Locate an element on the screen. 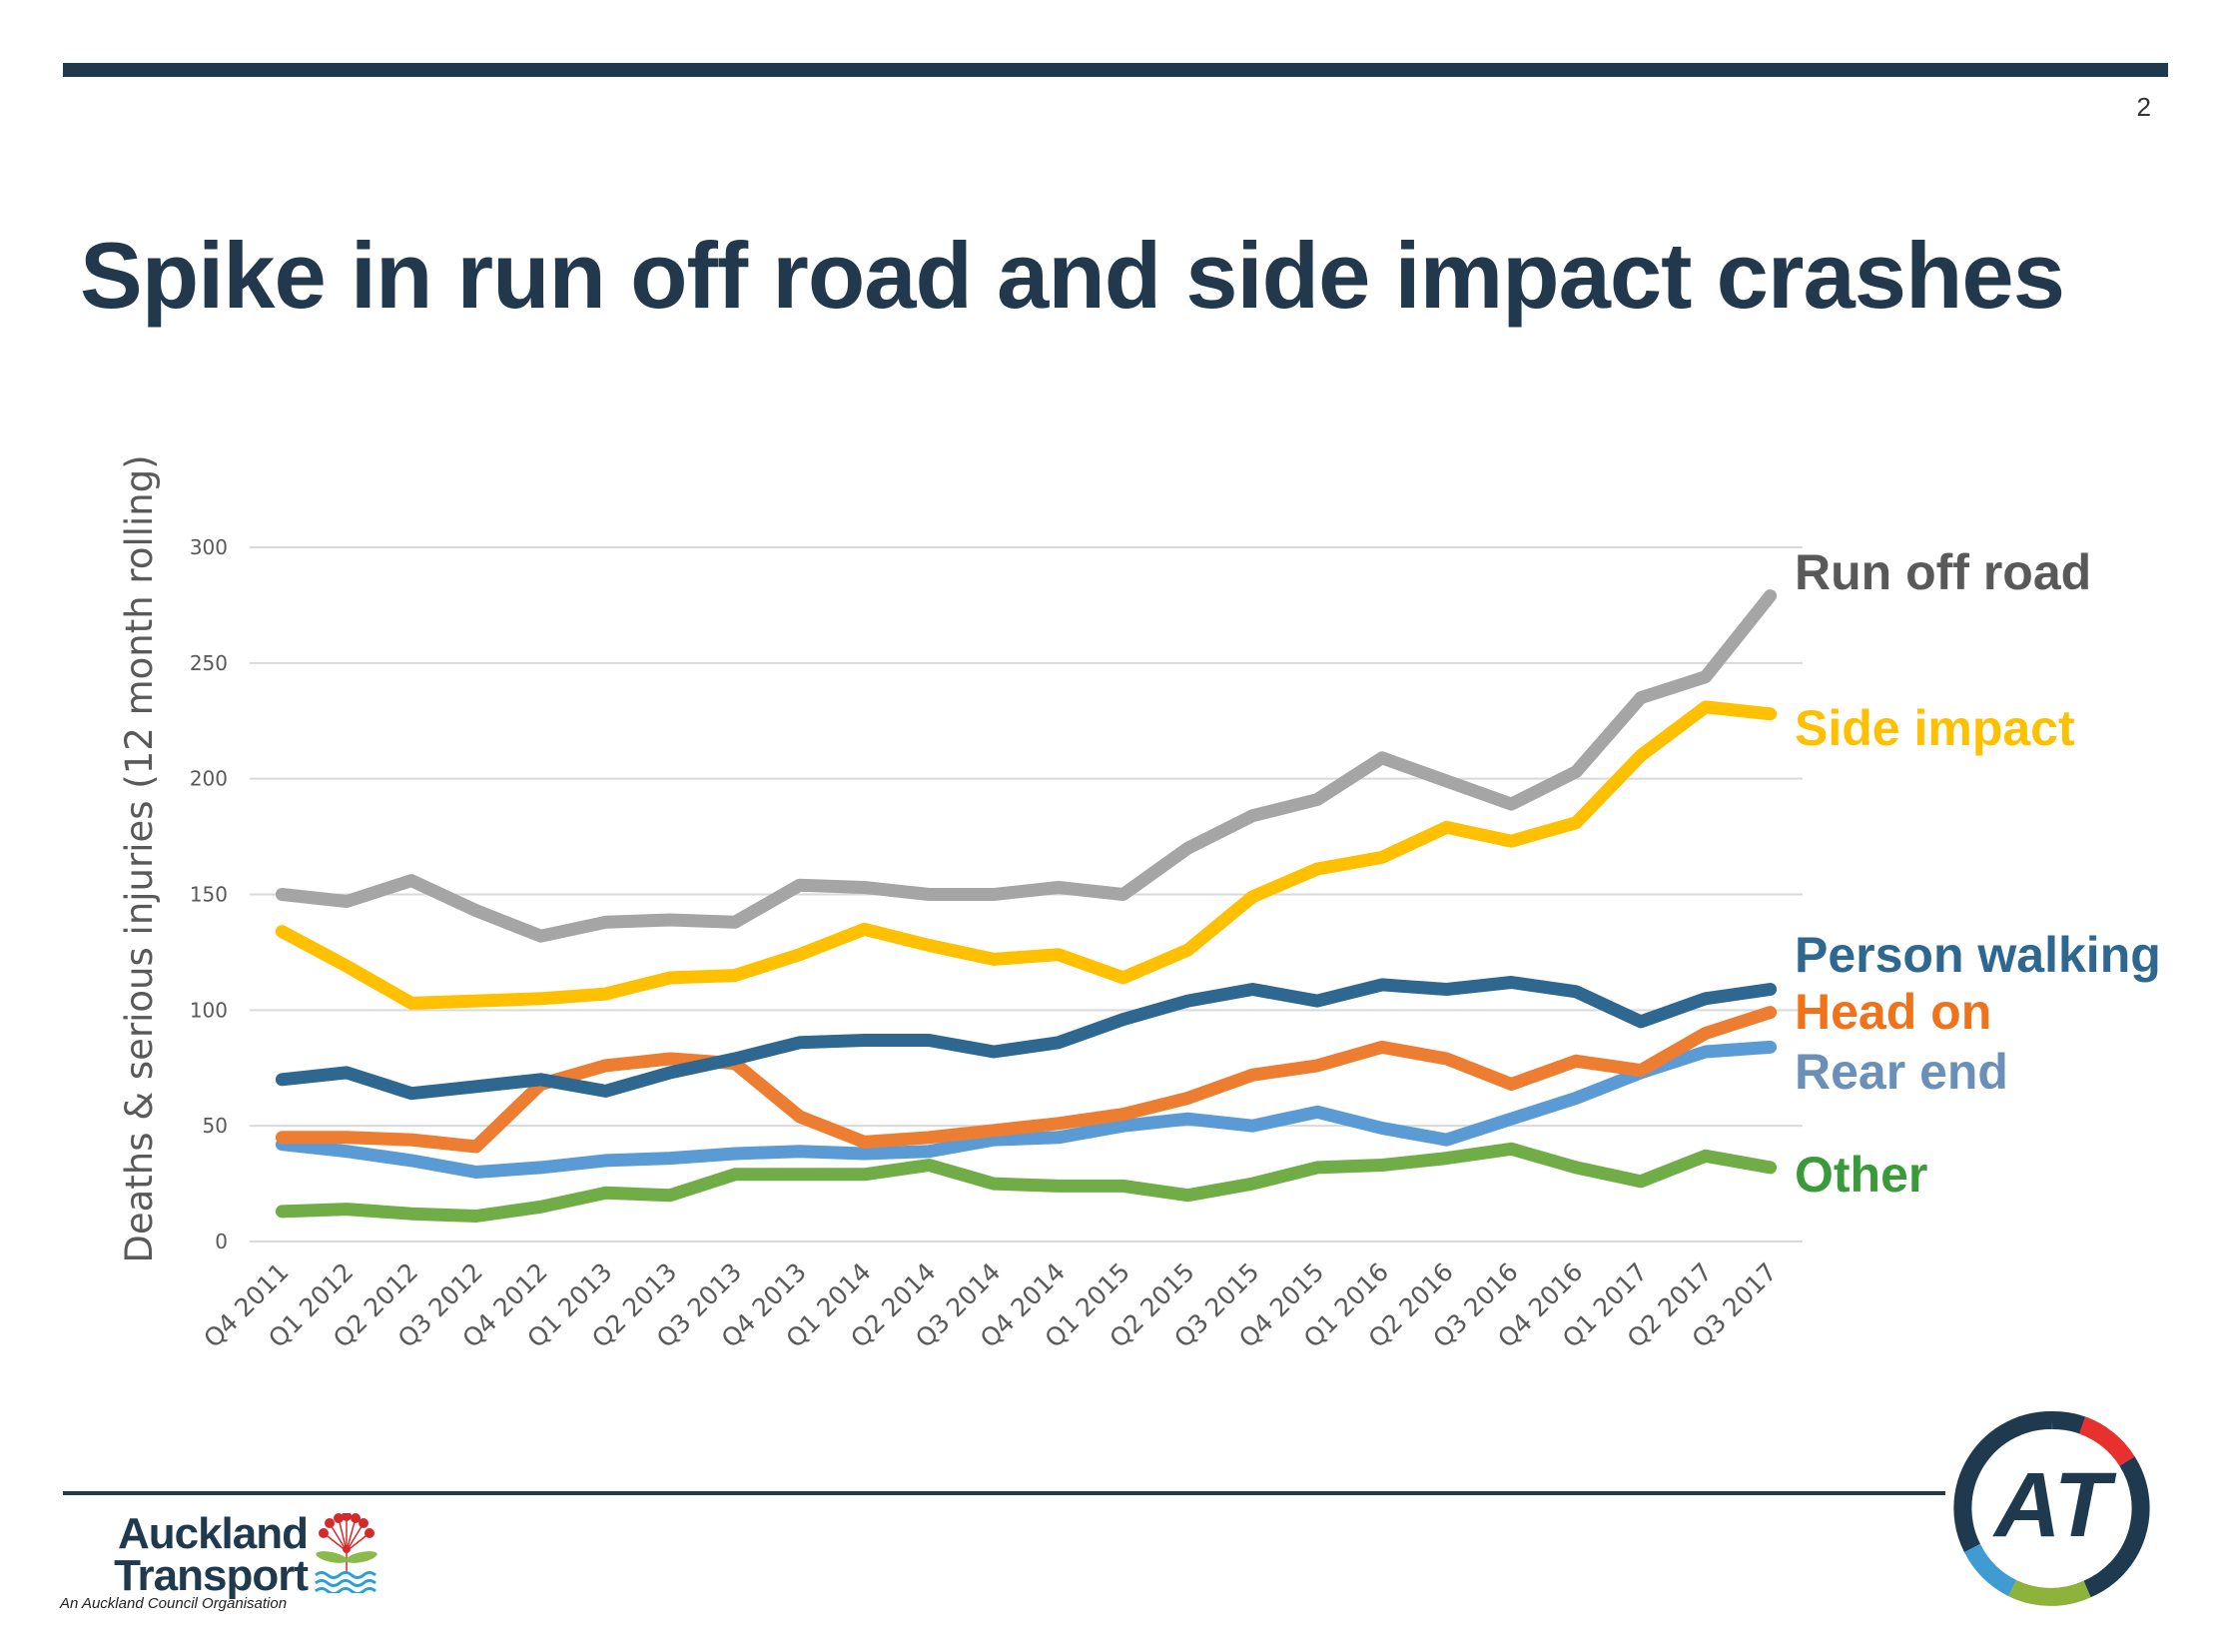  y-tick-label: 50 is located at coordinates (215, 1126).